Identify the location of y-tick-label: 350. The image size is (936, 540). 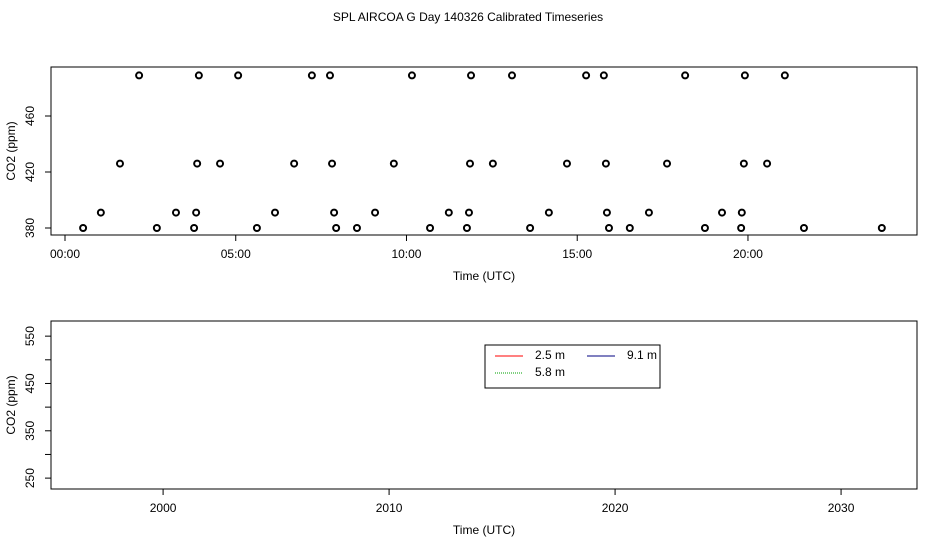
(30, 430).